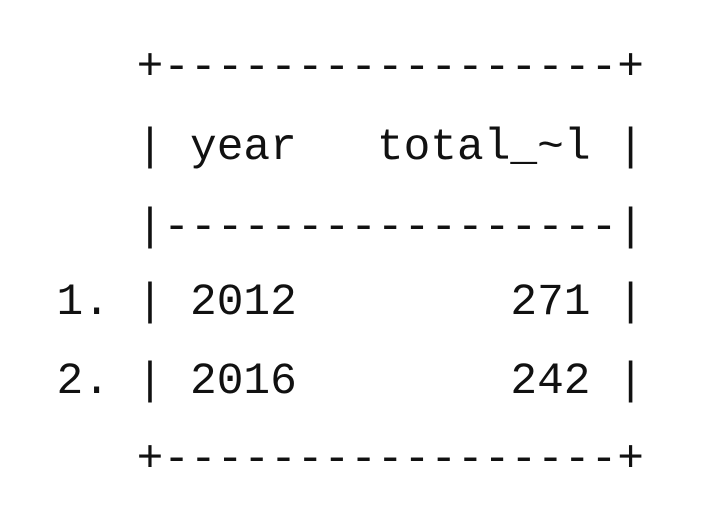 Image resolution: width=706 pixels, height=512 pixels. I want to click on cell: 2016, so click(243, 382).